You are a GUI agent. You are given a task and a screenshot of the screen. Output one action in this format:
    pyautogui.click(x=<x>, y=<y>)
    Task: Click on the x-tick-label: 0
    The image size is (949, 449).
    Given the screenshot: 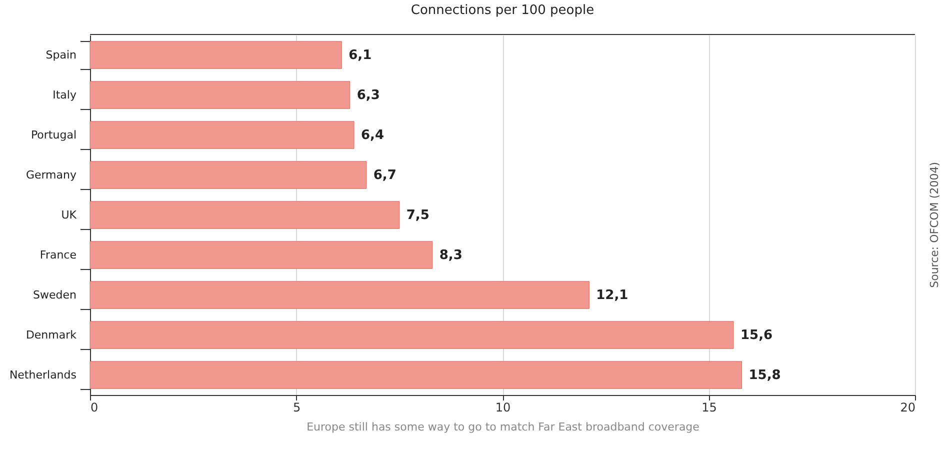 What is the action you would take?
    pyautogui.click(x=94, y=407)
    